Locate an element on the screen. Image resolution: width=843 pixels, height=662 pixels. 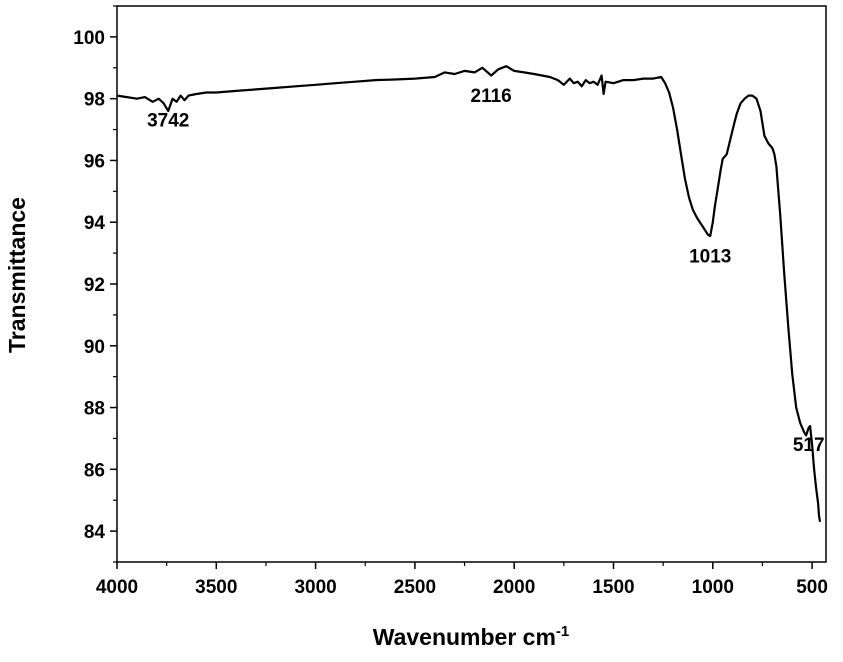
y-tick-label: 100 is located at coordinates (89, 38).